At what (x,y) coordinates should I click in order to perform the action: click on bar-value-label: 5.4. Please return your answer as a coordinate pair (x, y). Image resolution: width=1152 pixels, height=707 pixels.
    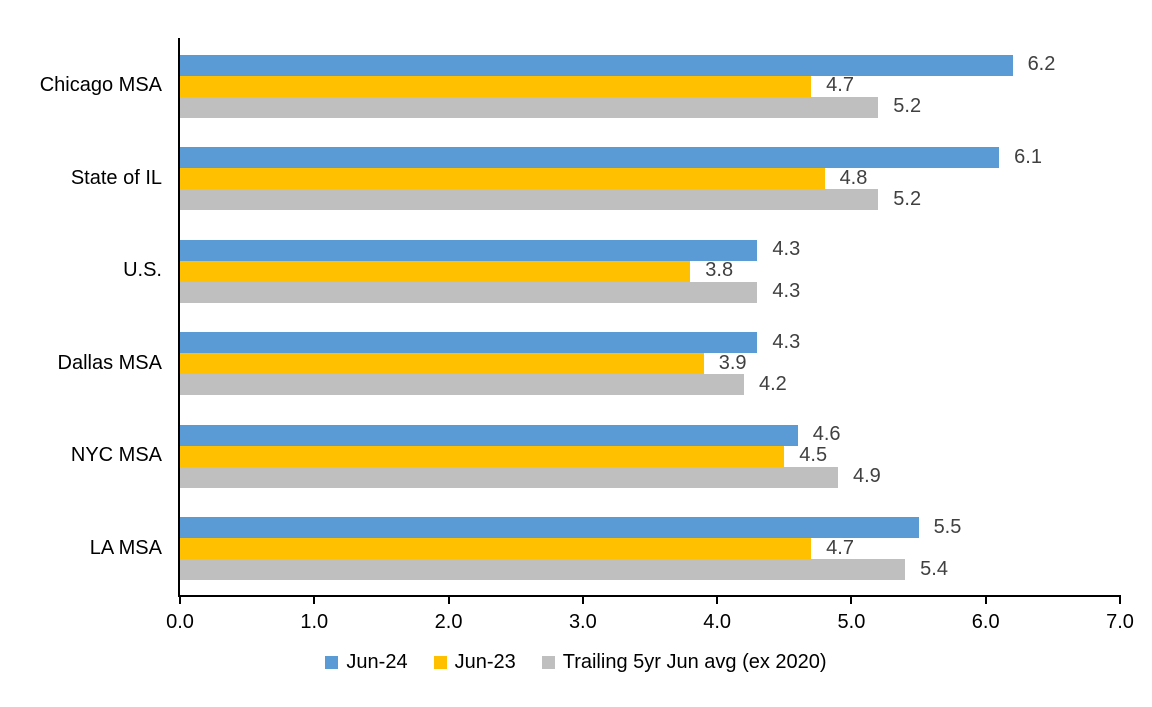
    Looking at the image, I should click on (934, 568).